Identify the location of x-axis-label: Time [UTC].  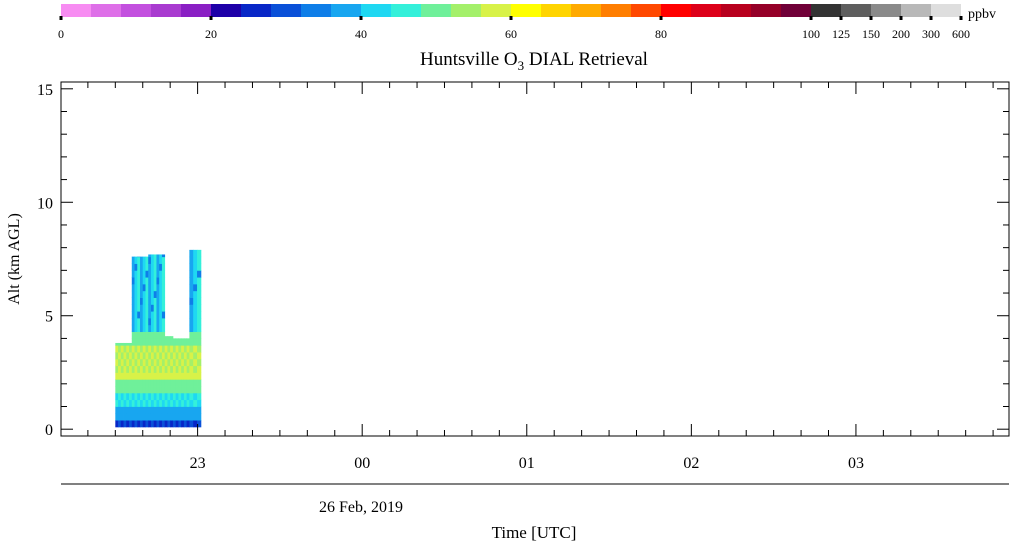
(534, 532).